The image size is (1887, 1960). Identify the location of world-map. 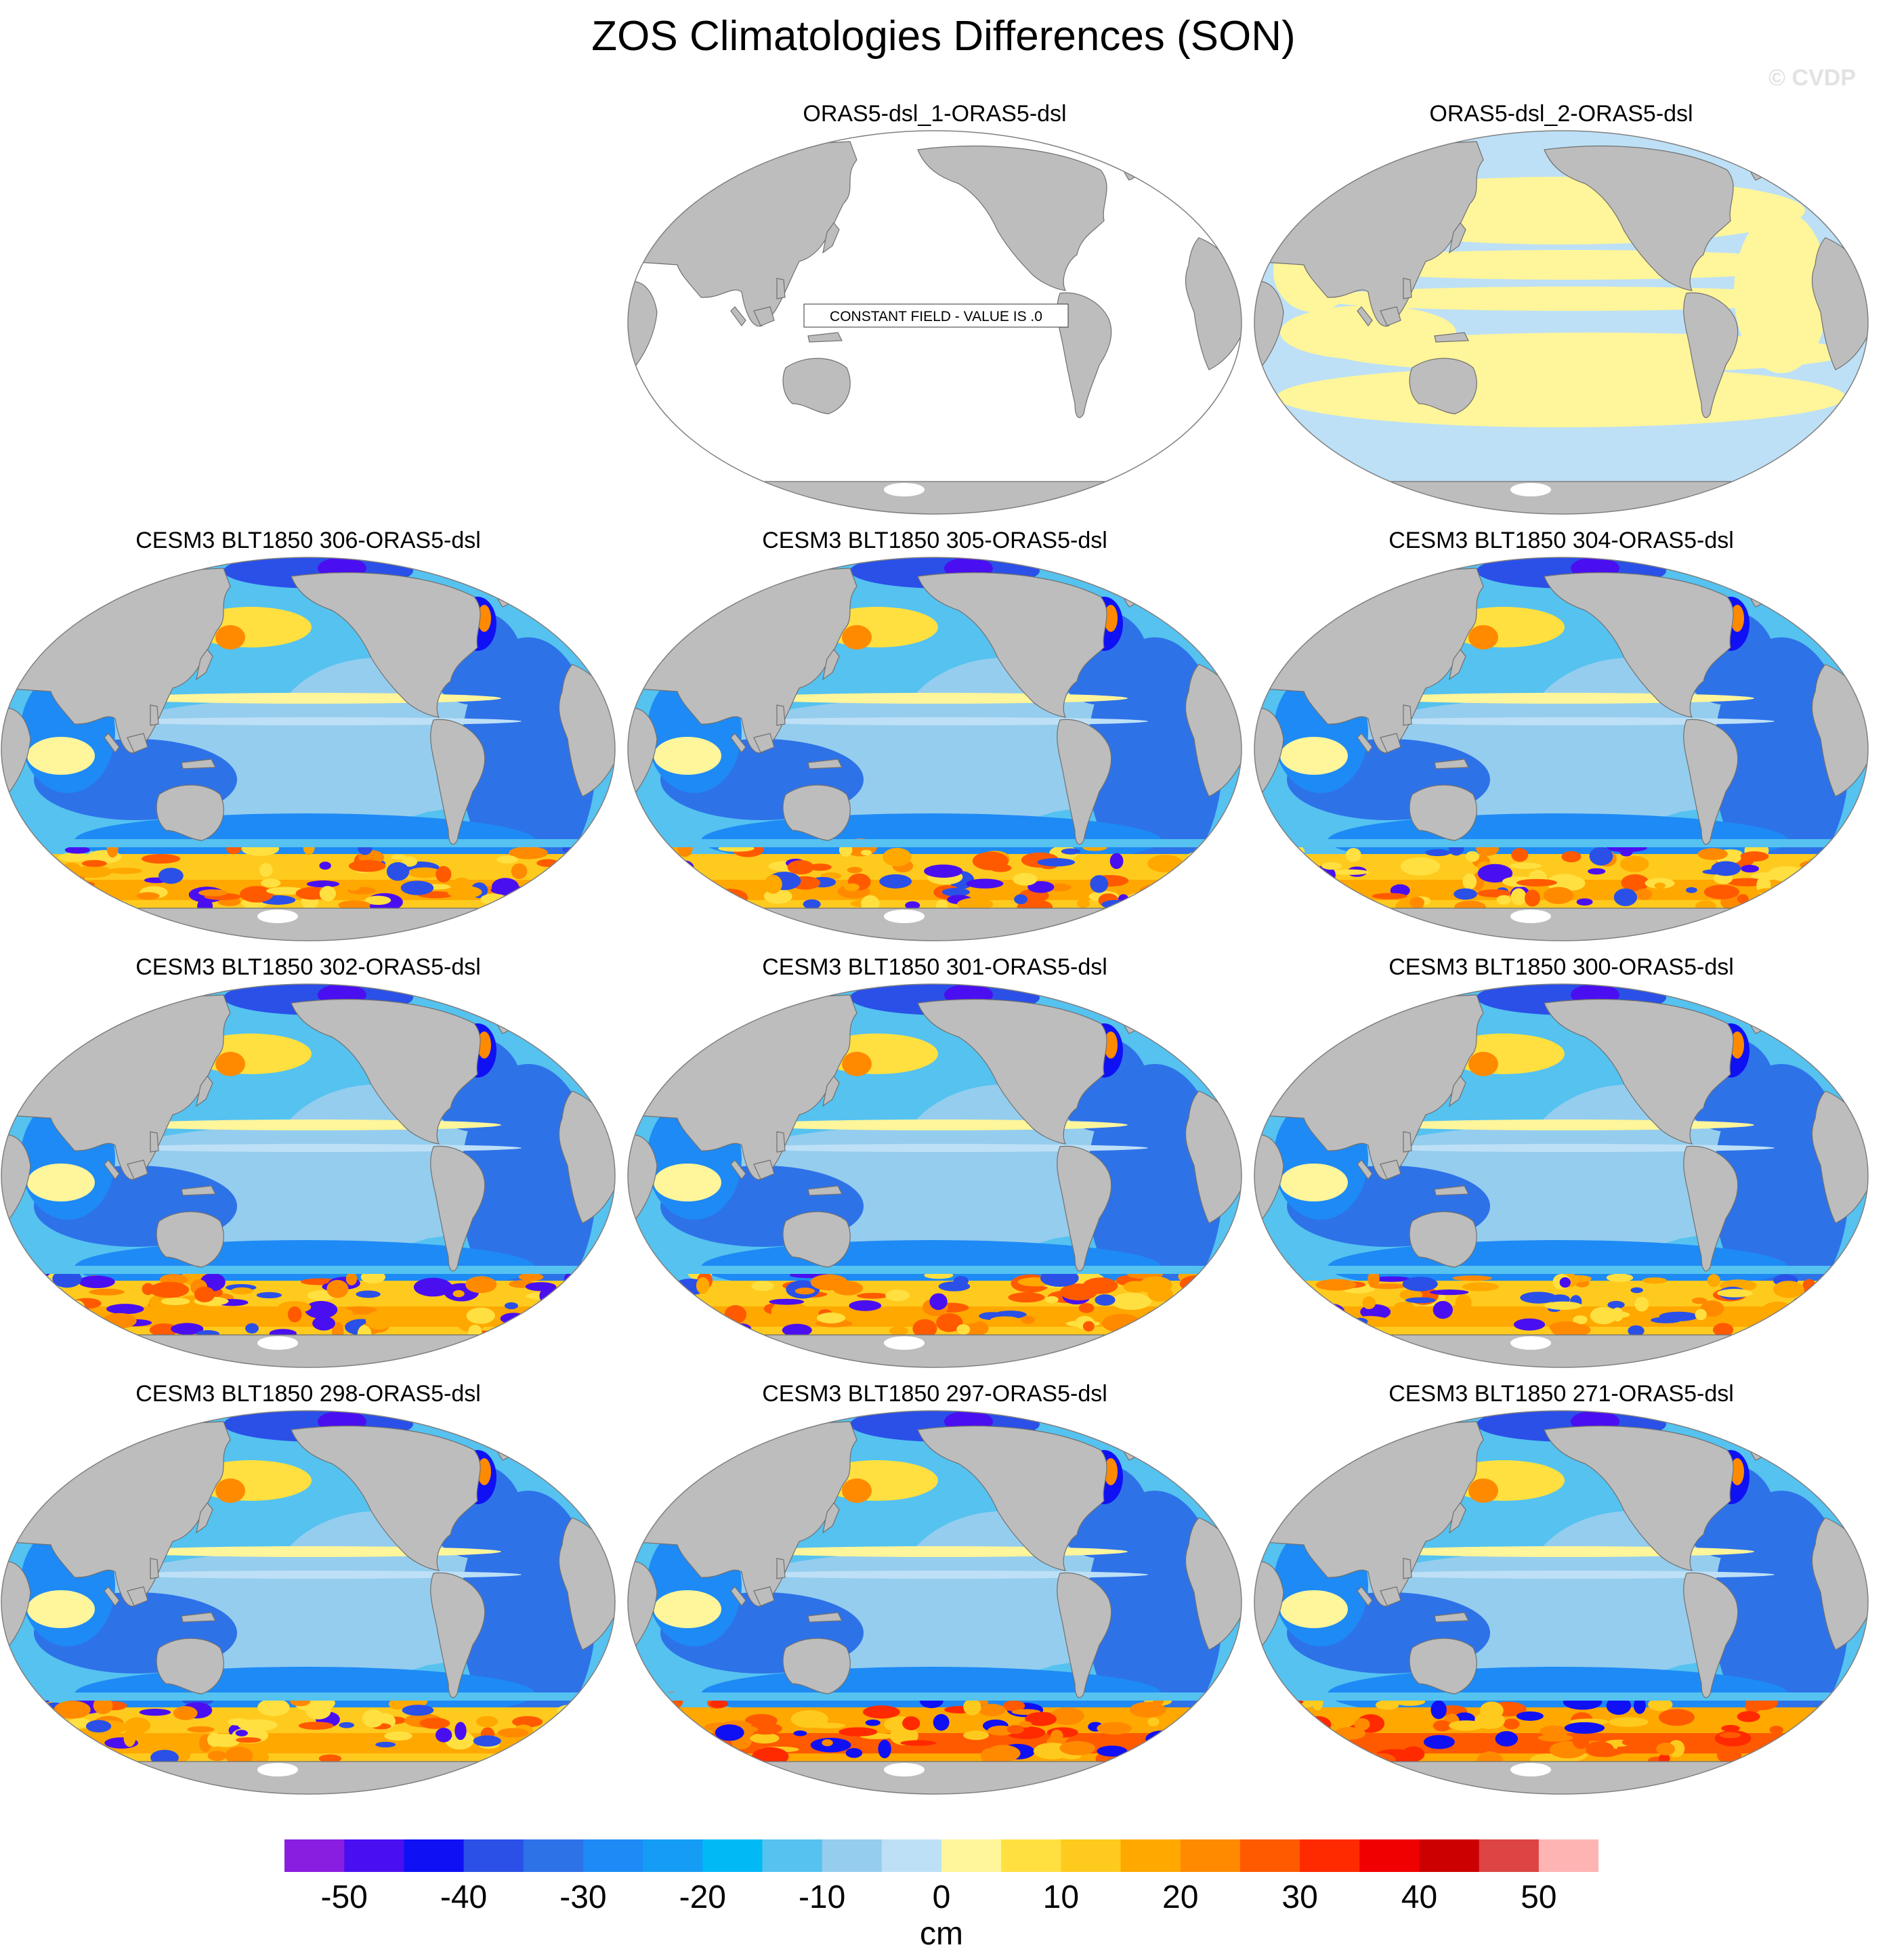
(309, 1175).